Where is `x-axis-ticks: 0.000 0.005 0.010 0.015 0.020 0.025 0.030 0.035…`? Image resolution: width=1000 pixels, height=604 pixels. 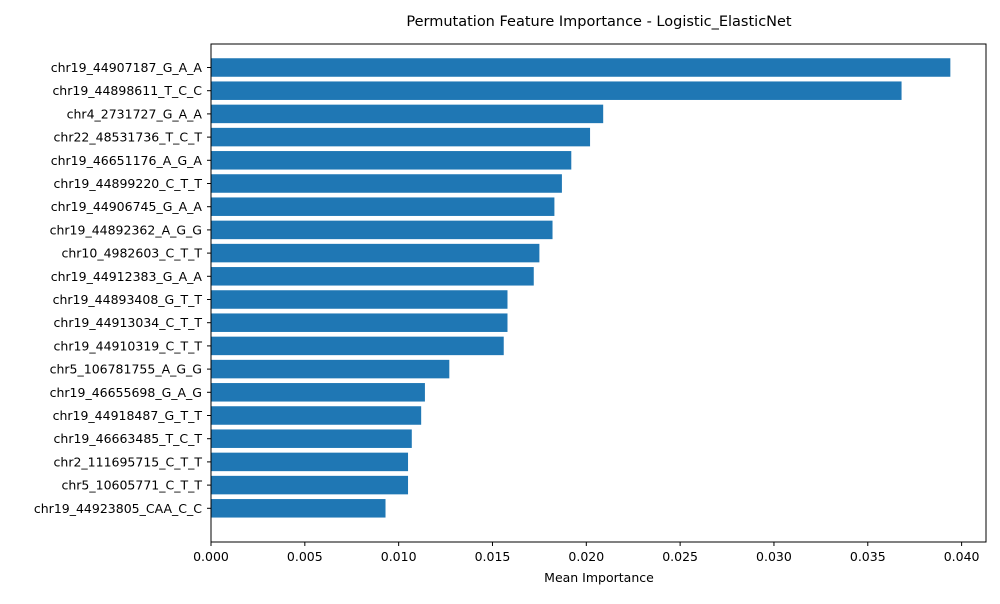
x-axis-ticks: 0.000 0.005 0.010 0.015 0.020 0.025 0.030 0.035… is located at coordinates (586, 553).